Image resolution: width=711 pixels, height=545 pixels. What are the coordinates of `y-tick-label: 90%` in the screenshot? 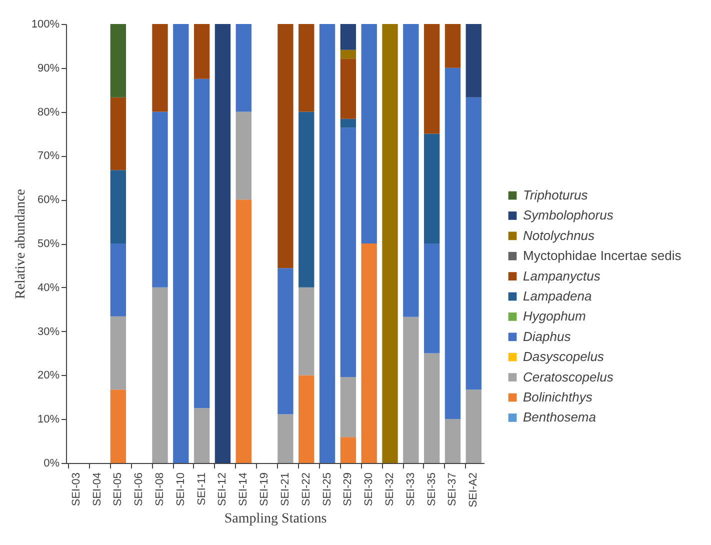 It's located at (48, 68).